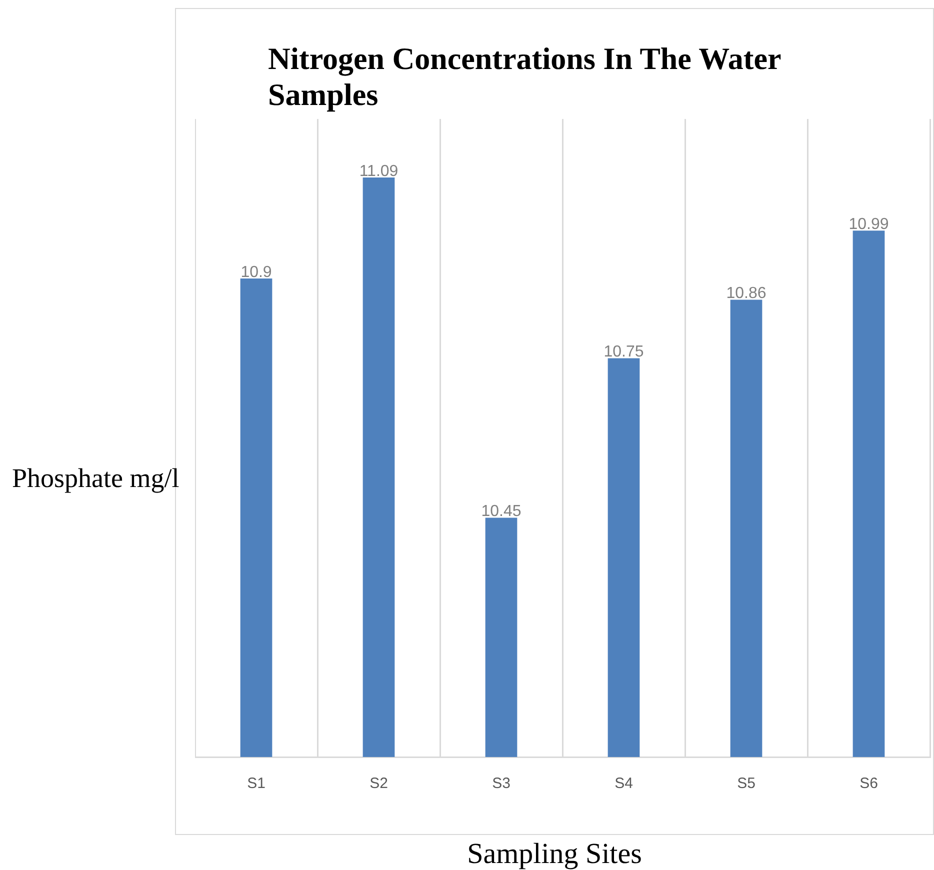  Describe the element at coordinates (868, 225) in the screenshot. I see `data-label: 10.99` at that location.